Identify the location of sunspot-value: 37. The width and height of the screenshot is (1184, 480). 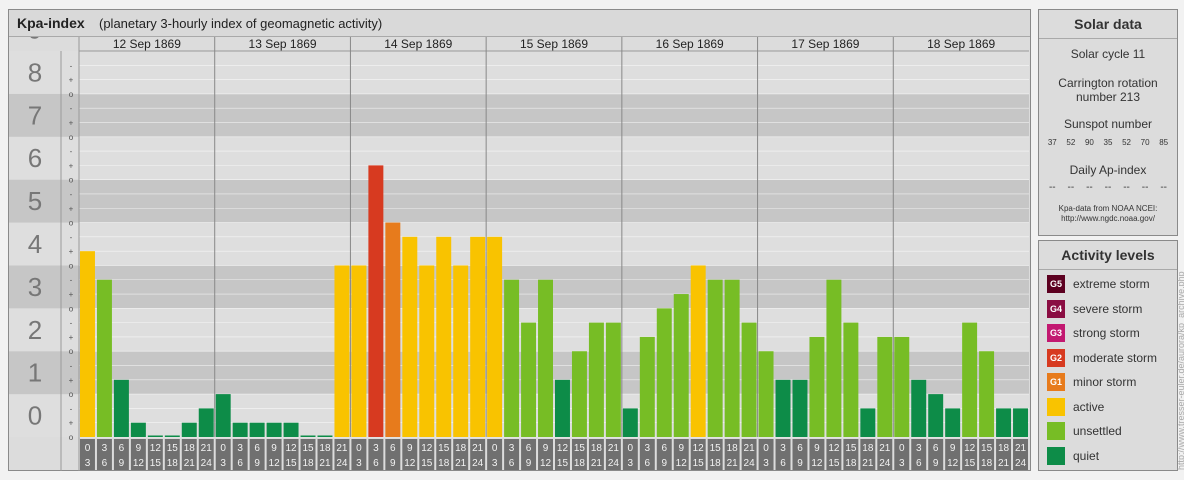
(1052, 142).